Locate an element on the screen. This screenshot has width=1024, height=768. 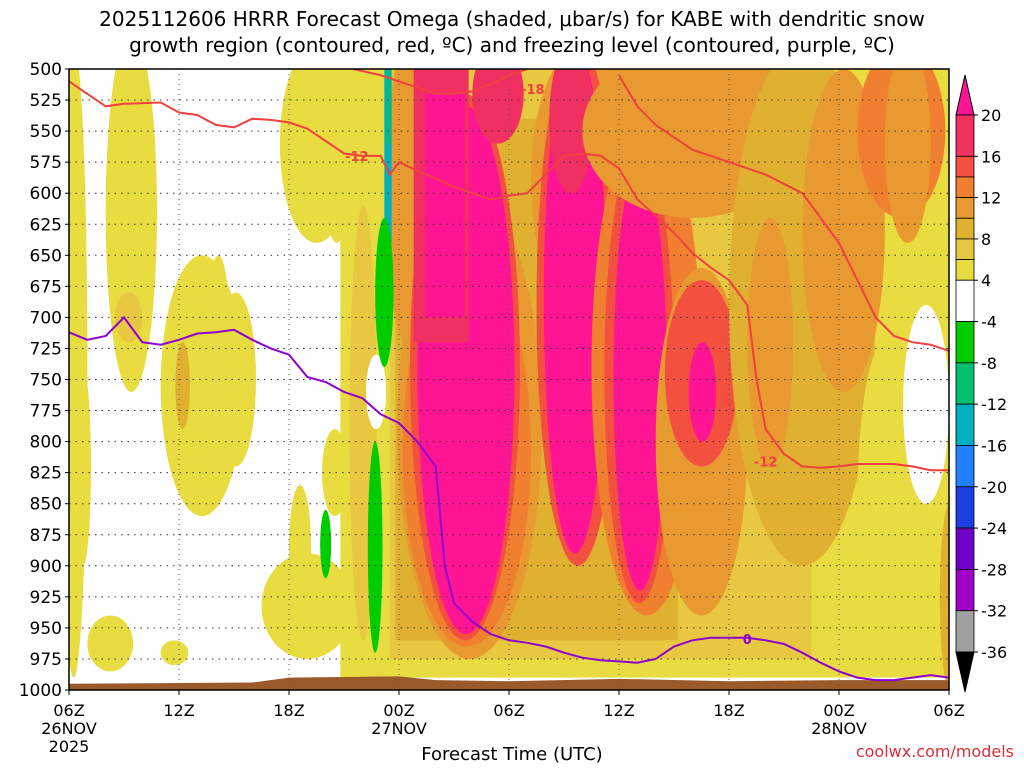
ground-terrain is located at coordinates (509, 683).